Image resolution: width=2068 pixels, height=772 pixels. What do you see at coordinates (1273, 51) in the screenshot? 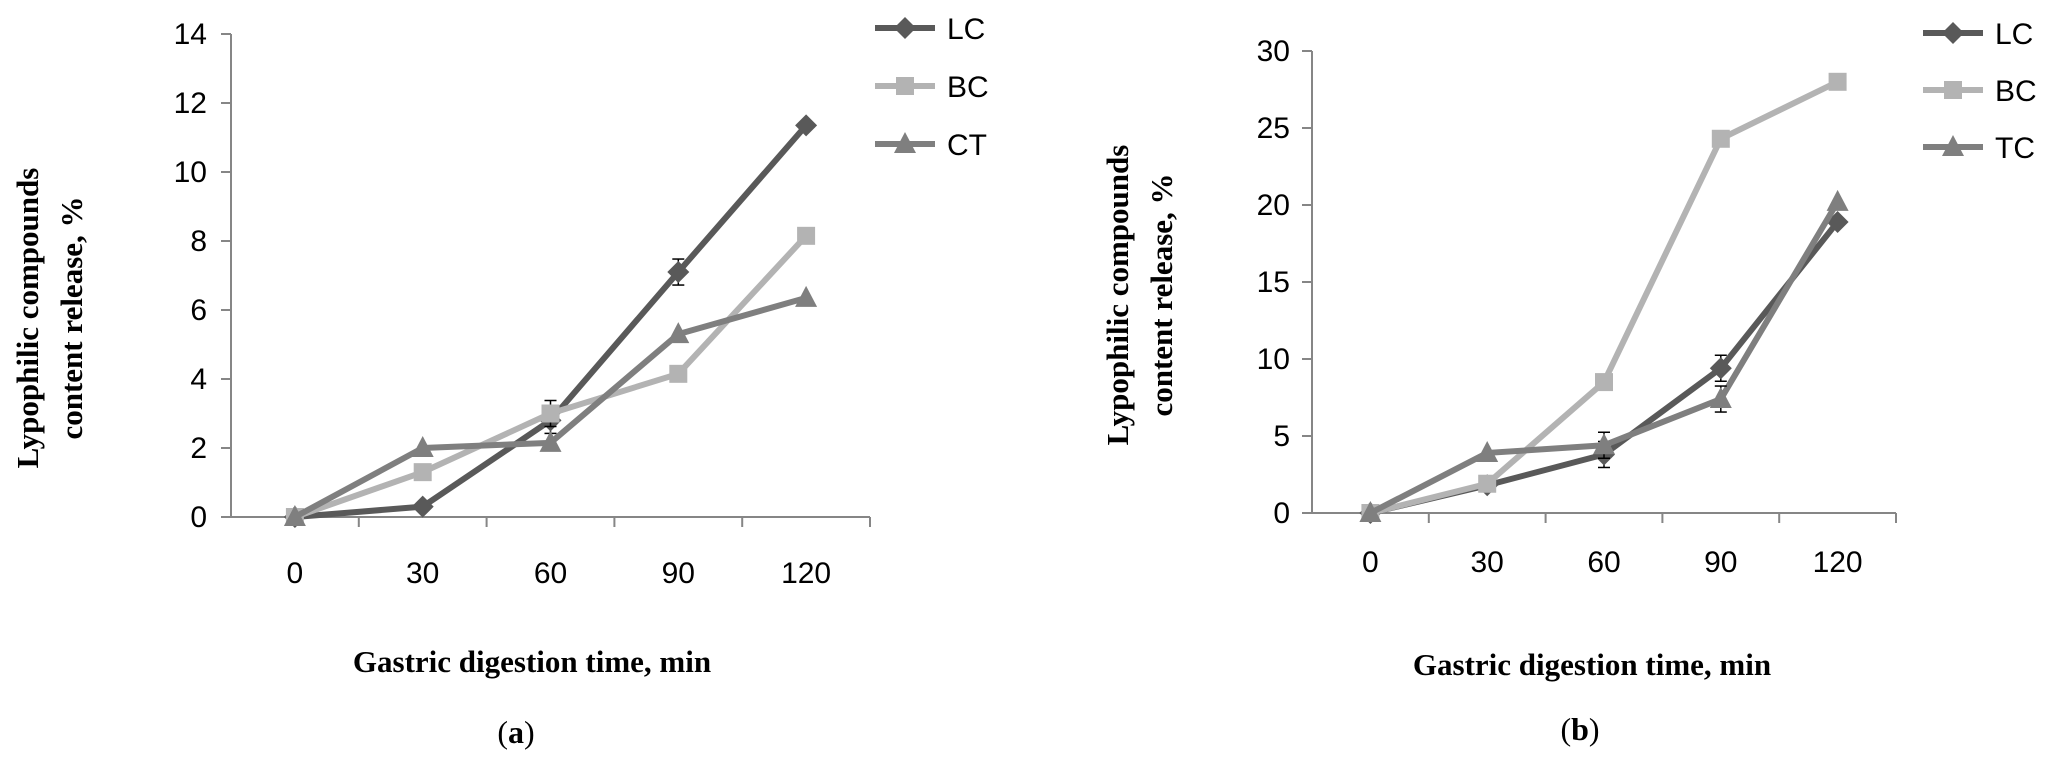
I see `y-tick-label: 30` at bounding box center [1273, 51].